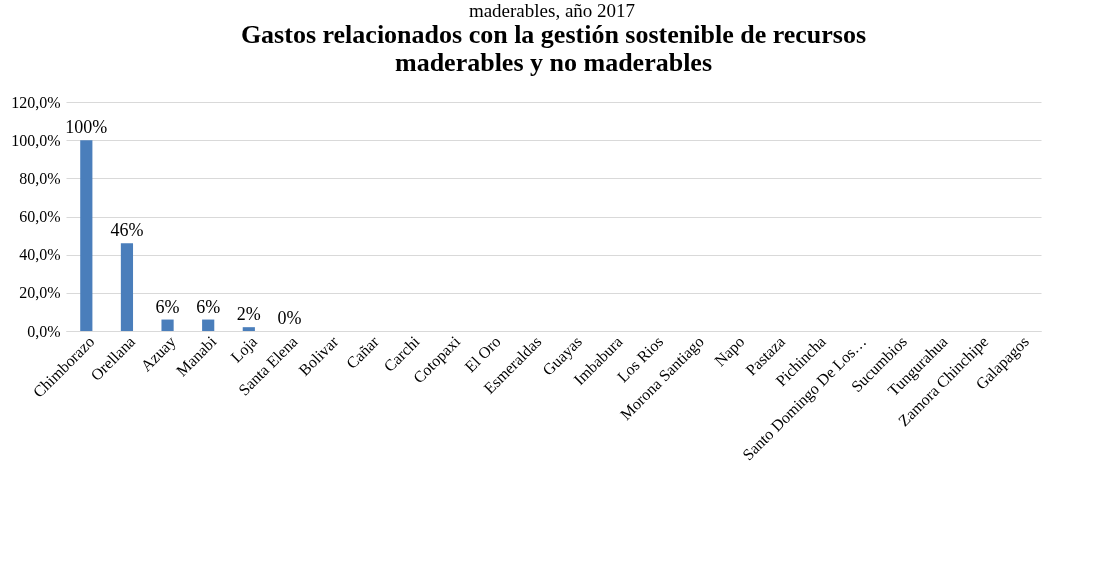 Image resolution: width=1104 pixels, height=572 pixels. What do you see at coordinates (553, 48) in the screenshot?
I see `chart-title: Gastos relacionados con la gestión sostenible de recursos maderables y no maderables` at bounding box center [553, 48].